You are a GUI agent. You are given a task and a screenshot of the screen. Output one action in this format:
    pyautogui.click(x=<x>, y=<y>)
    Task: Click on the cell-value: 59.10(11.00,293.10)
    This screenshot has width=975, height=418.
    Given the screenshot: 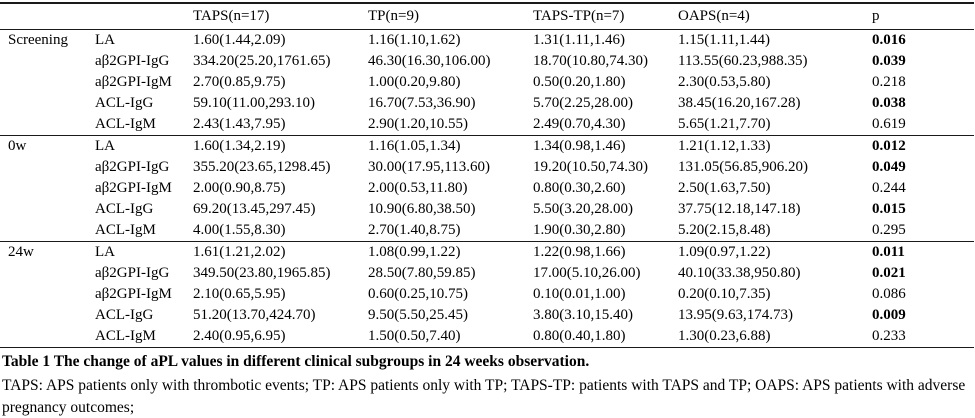 What is the action you would take?
    pyautogui.click(x=254, y=103)
    